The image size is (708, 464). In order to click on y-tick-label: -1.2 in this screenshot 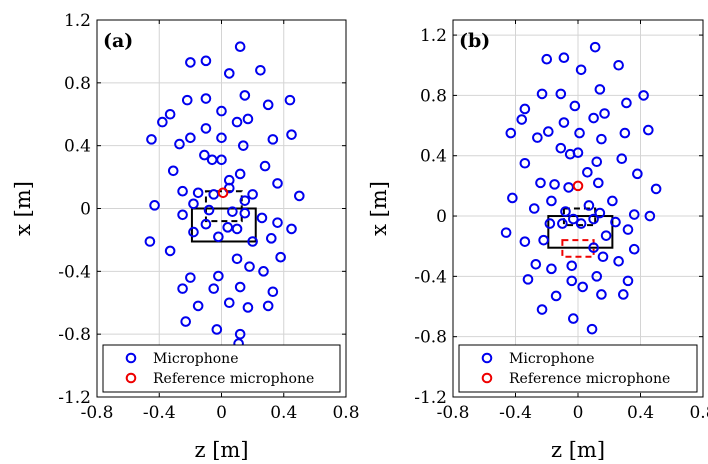, I will do `click(74, 398)`.